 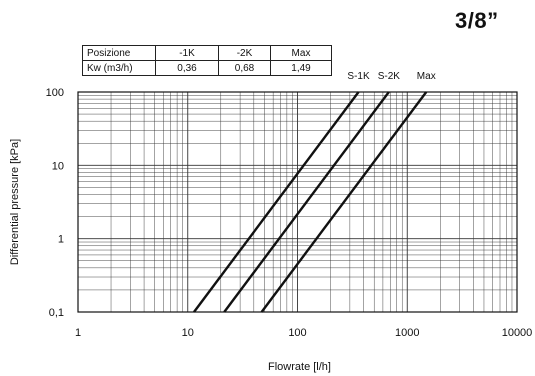 What do you see at coordinates (58, 166) in the screenshot?
I see `y-tick-label: 10` at bounding box center [58, 166].